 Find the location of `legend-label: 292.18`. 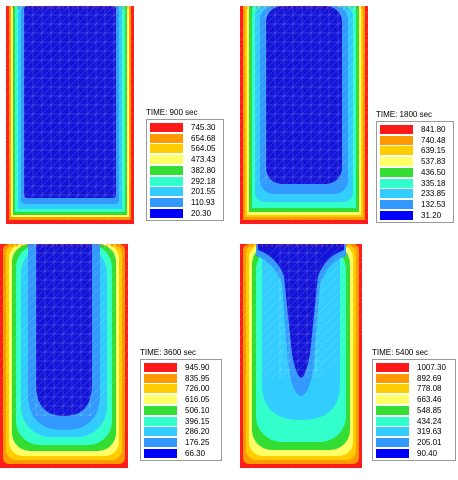

legend-label: 292.18 is located at coordinates (203, 181).